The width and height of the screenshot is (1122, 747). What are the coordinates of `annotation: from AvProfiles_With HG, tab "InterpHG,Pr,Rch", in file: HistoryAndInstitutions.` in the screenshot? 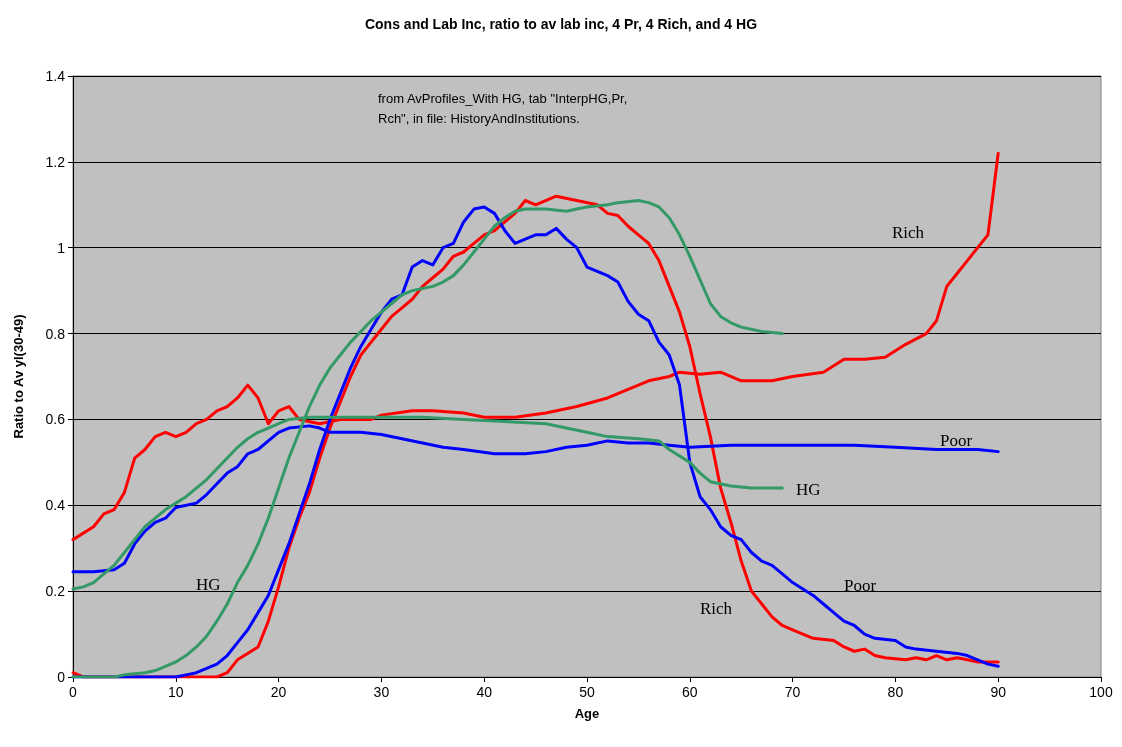 It's located at (503, 108).